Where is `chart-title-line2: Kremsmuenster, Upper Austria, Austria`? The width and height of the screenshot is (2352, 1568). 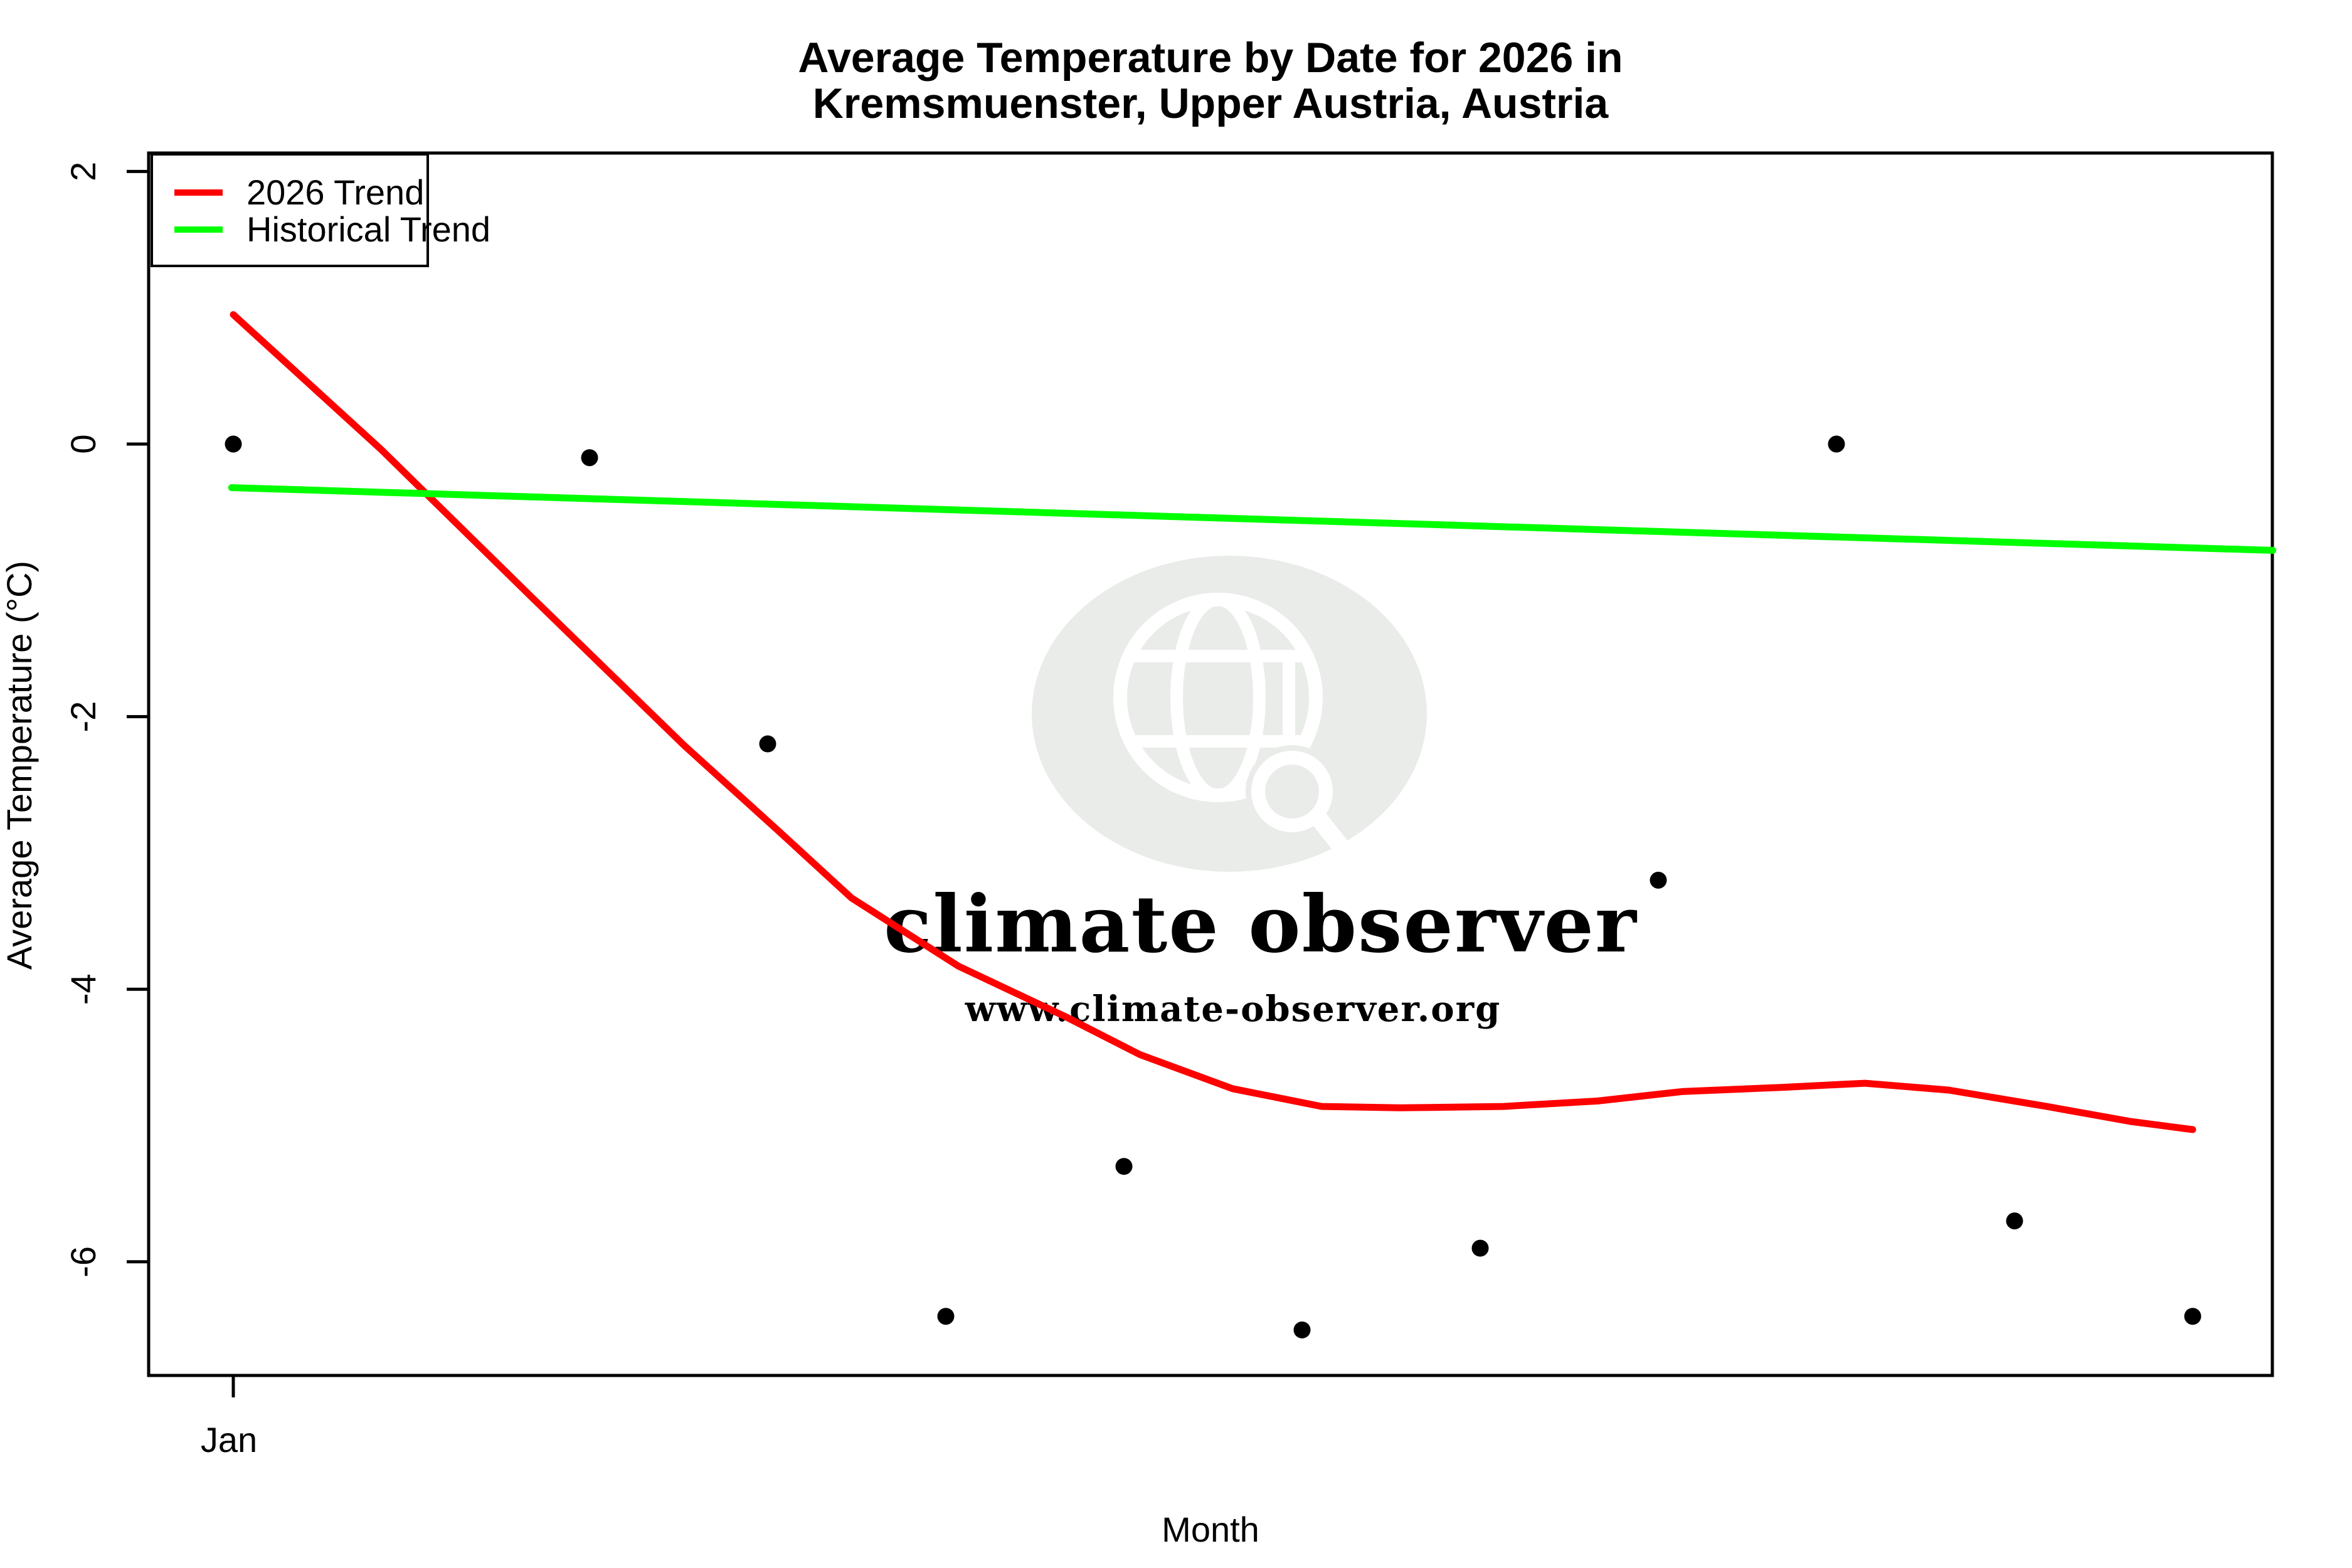
chart-title-line2: Kremsmuenster, Upper Austria, Austria is located at coordinates (1211, 103).